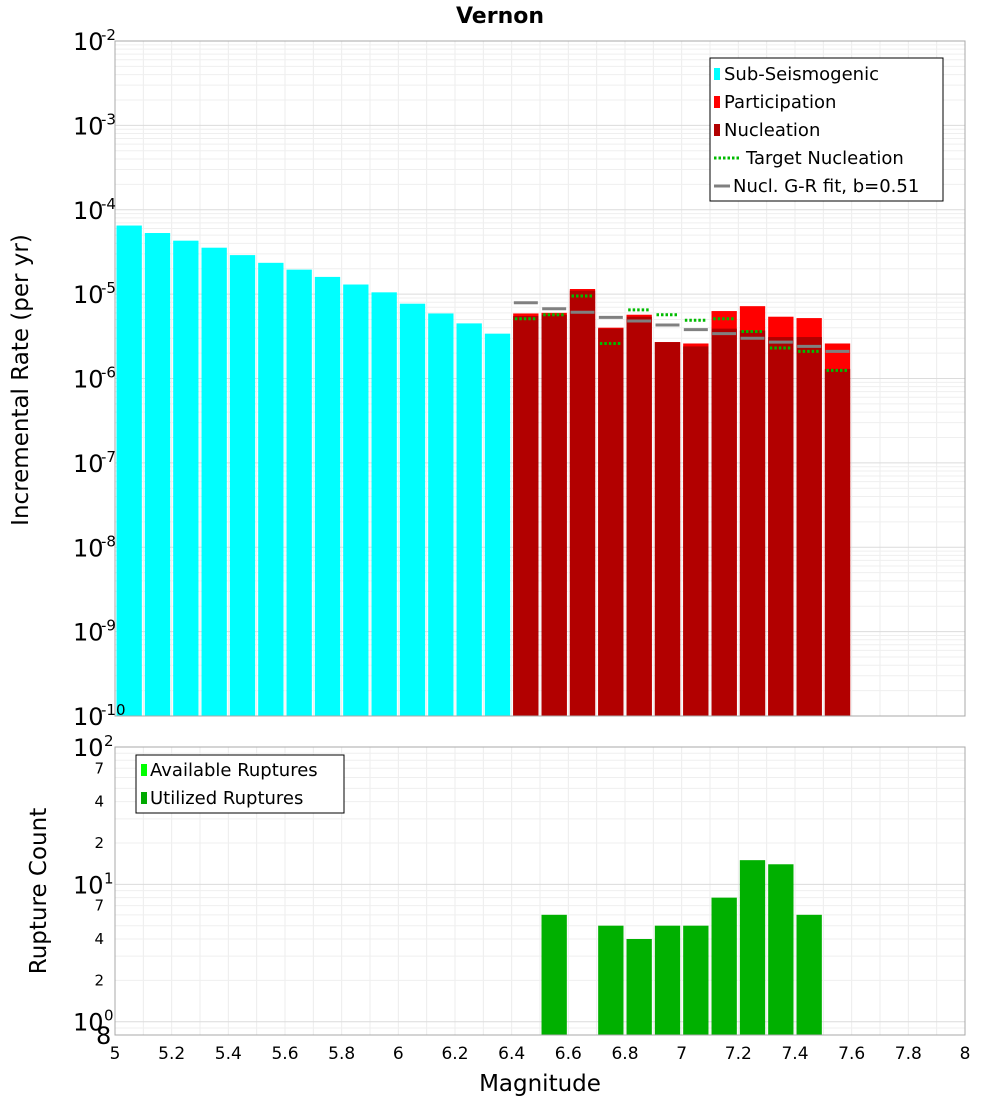 The height and width of the screenshot is (1100, 1000). What do you see at coordinates (738, 1054) in the screenshot?
I see `x-tick-label: 7.2` at bounding box center [738, 1054].